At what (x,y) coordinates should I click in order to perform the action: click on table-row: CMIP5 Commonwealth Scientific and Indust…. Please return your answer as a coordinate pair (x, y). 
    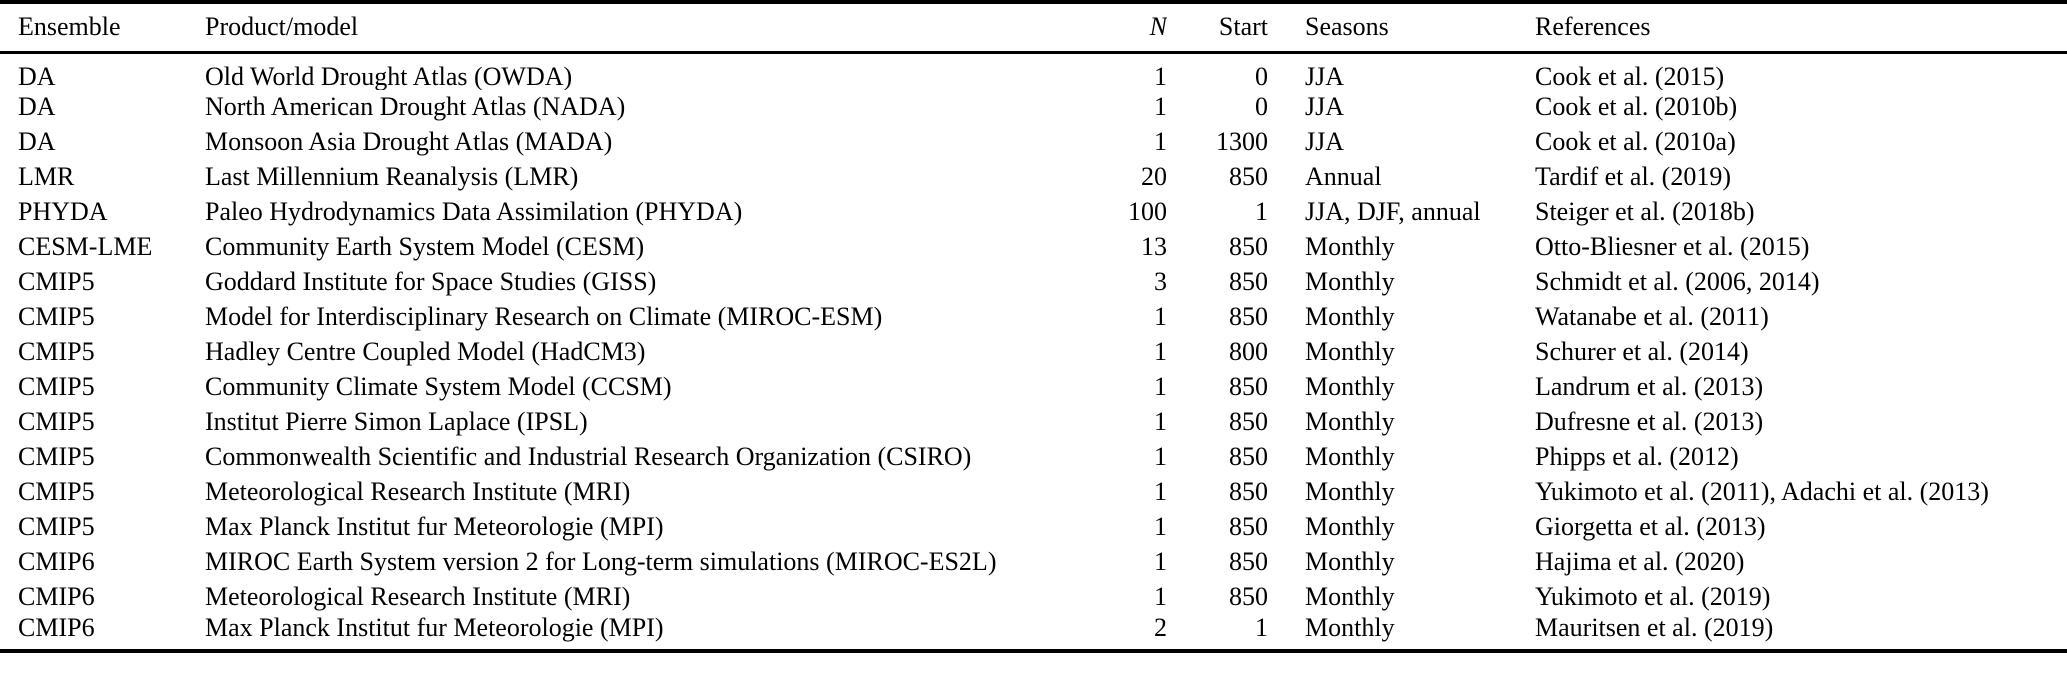
    Looking at the image, I should click on (1033, 457).